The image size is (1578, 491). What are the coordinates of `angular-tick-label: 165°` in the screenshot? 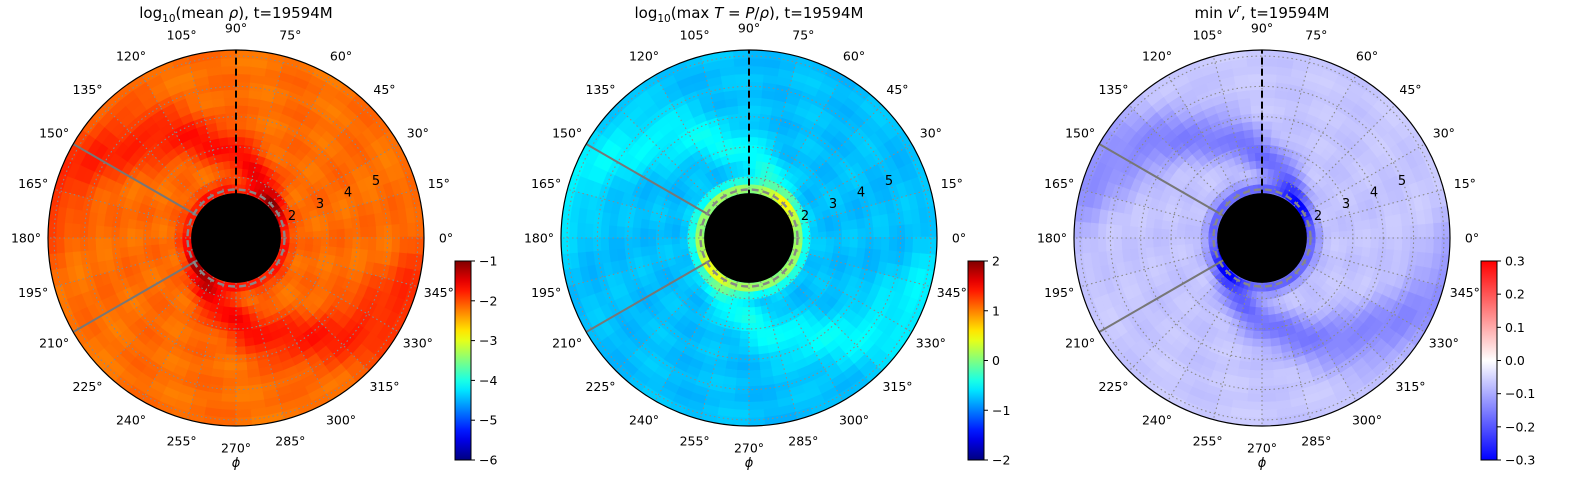 It's located at (33, 183).